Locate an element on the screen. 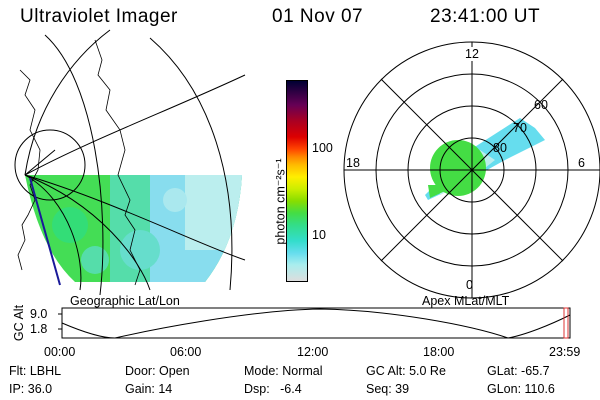  mlt-label-18: 18 is located at coordinates (353, 163).